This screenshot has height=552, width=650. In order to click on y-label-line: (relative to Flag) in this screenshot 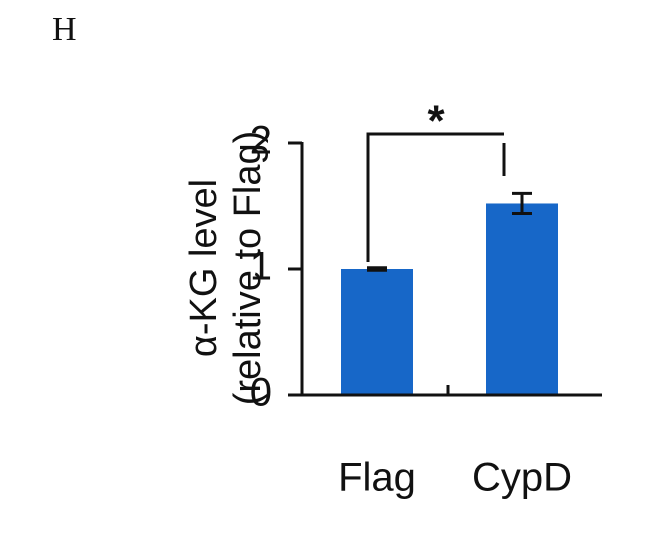, I will do `click(248, 268)`.